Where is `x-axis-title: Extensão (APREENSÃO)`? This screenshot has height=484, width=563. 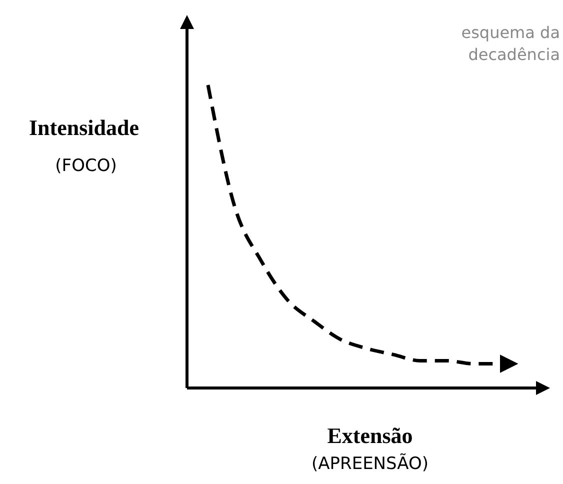
x-axis-title: Extensão (APREENSÃO) is located at coordinates (370, 448).